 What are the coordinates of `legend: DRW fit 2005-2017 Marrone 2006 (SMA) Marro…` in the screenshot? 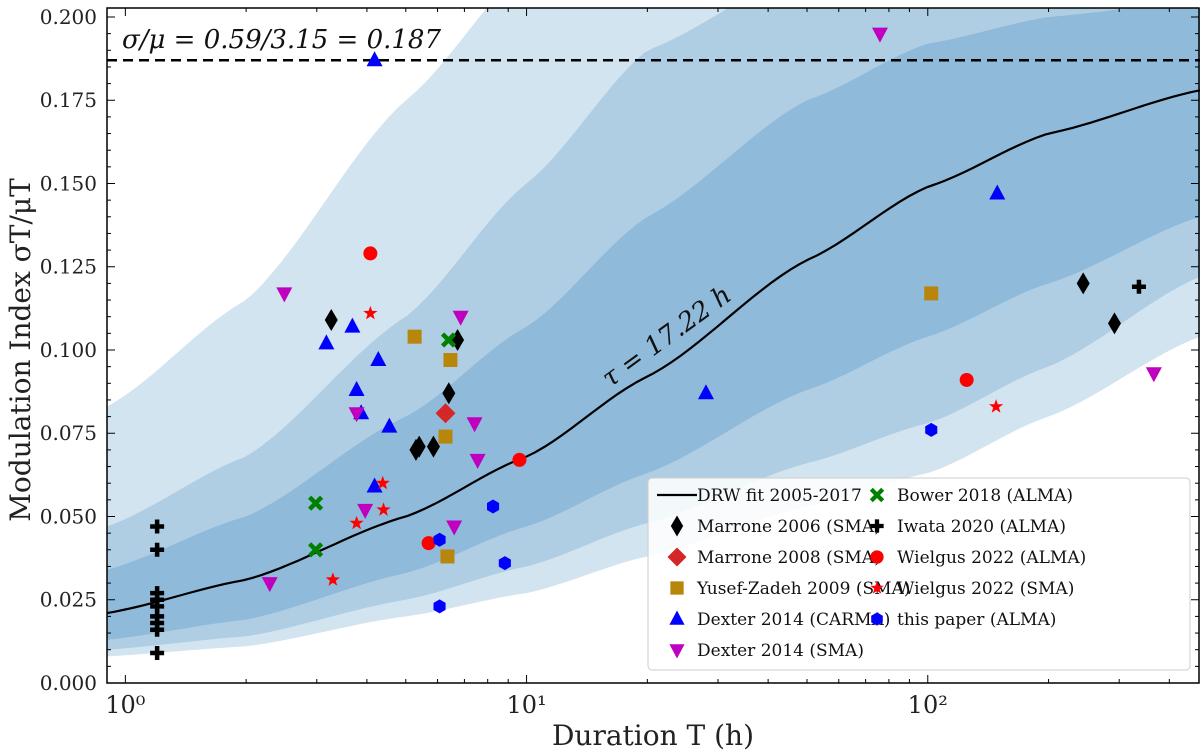 It's located at (919, 574).